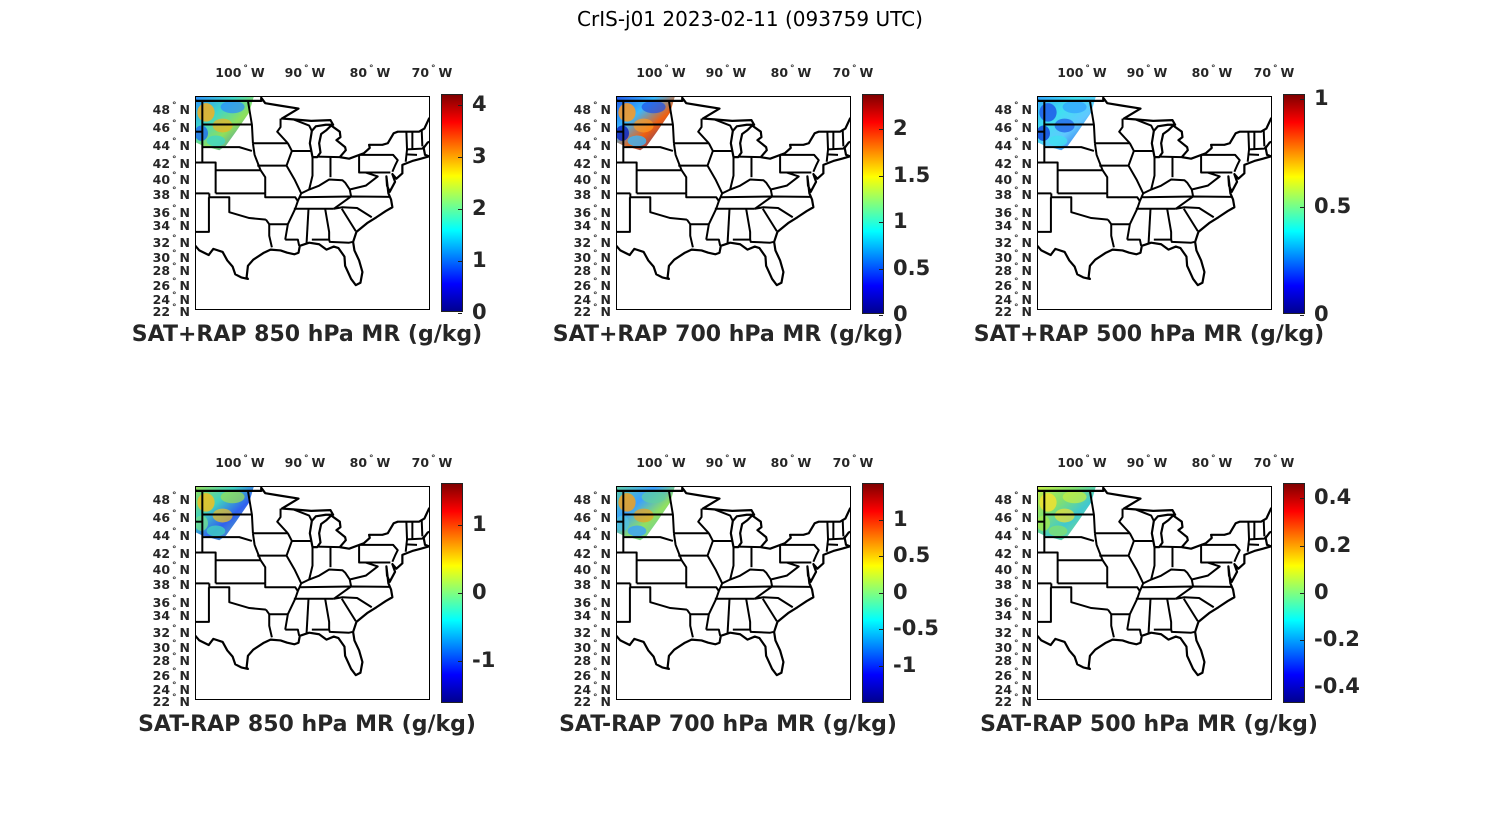 The height and width of the screenshot is (825, 1500). What do you see at coordinates (1154, 593) in the screenshot?
I see `map-plot-area` at bounding box center [1154, 593].